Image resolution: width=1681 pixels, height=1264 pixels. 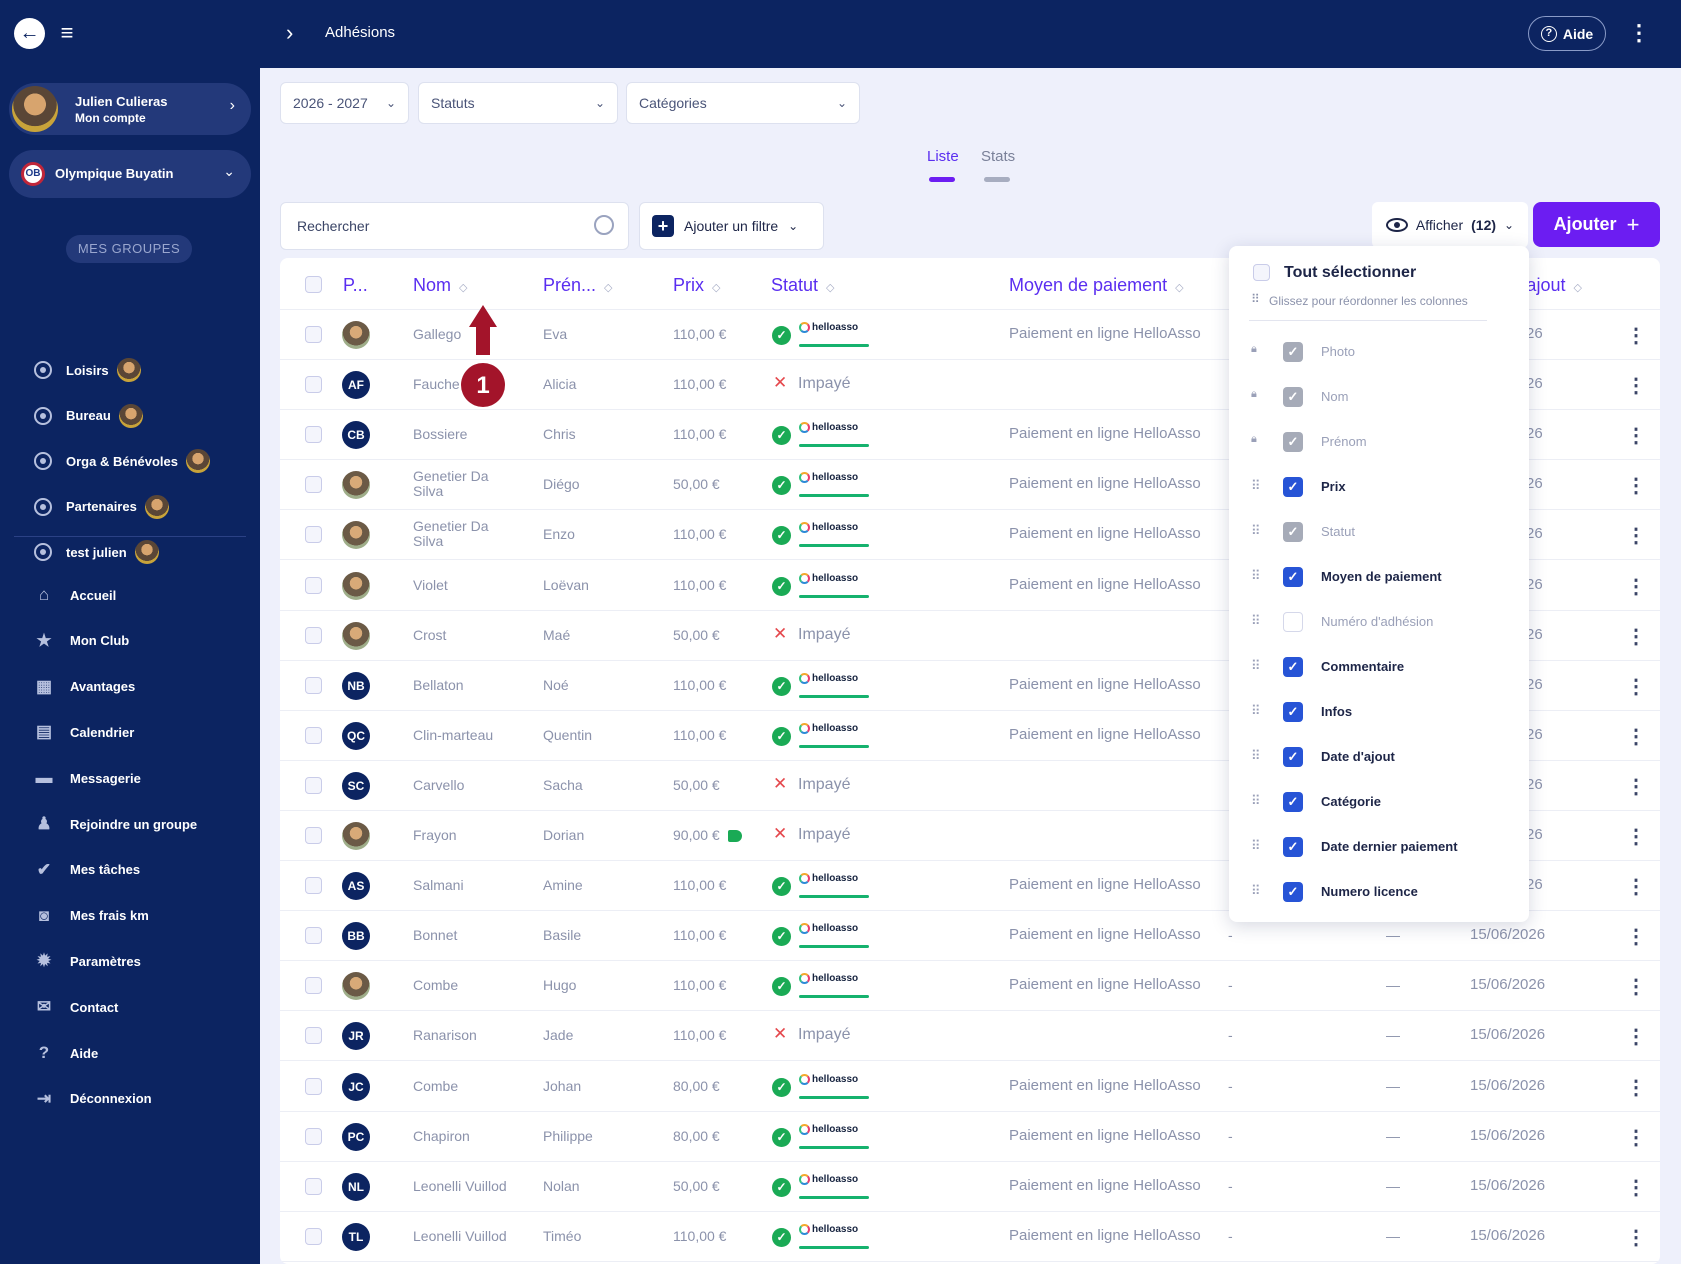 What do you see at coordinates (454, 226) in the screenshot?
I see `search-input: Rechercher` at bounding box center [454, 226].